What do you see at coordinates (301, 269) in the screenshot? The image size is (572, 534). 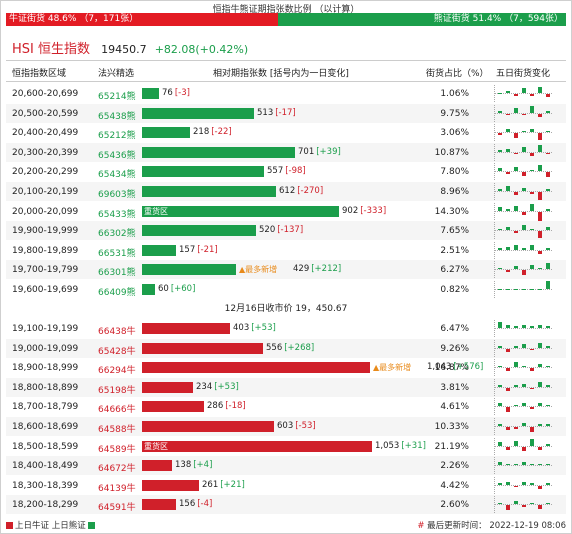 I see `row-quantity-value: 429` at bounding box center [301, 269].